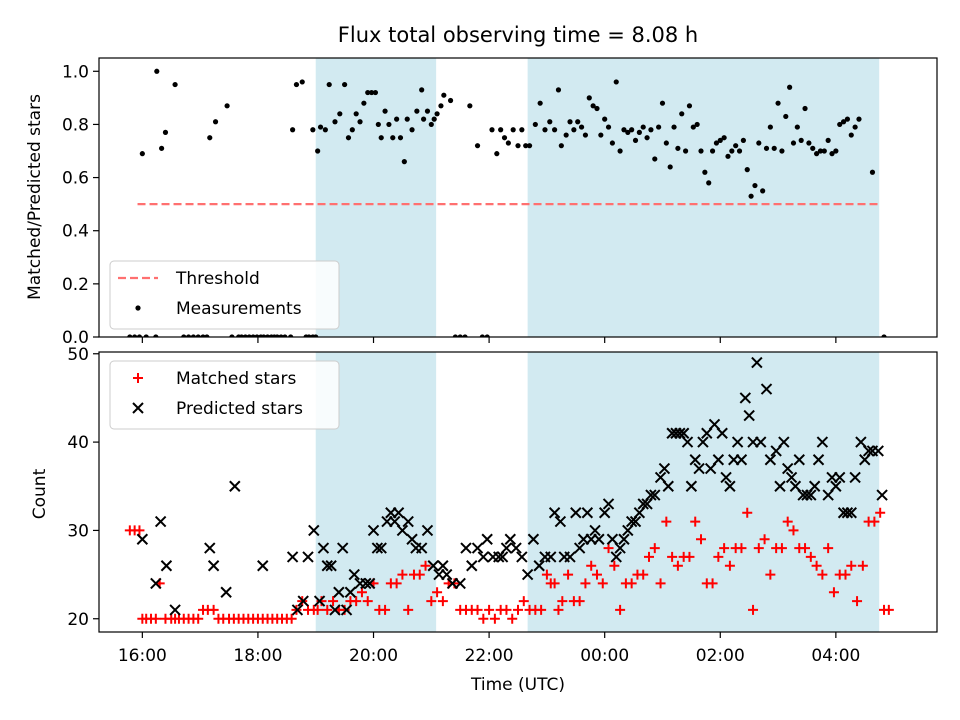 The image size is (960, 720). Describe the element at coordinates (75, 338) in the screenshot. I see `y-tick-label: 0.0` at that location.